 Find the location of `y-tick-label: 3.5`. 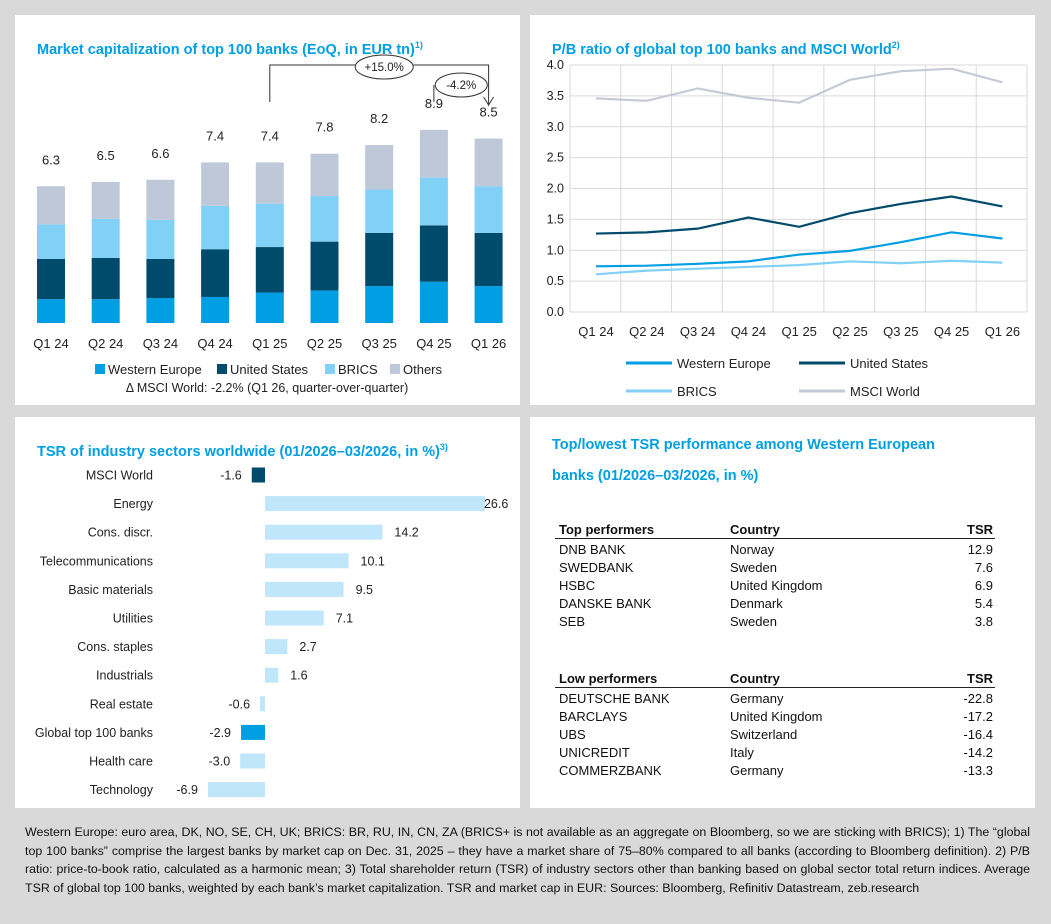

y-tick-label: 3.5 is located at coordinates (555, 96).